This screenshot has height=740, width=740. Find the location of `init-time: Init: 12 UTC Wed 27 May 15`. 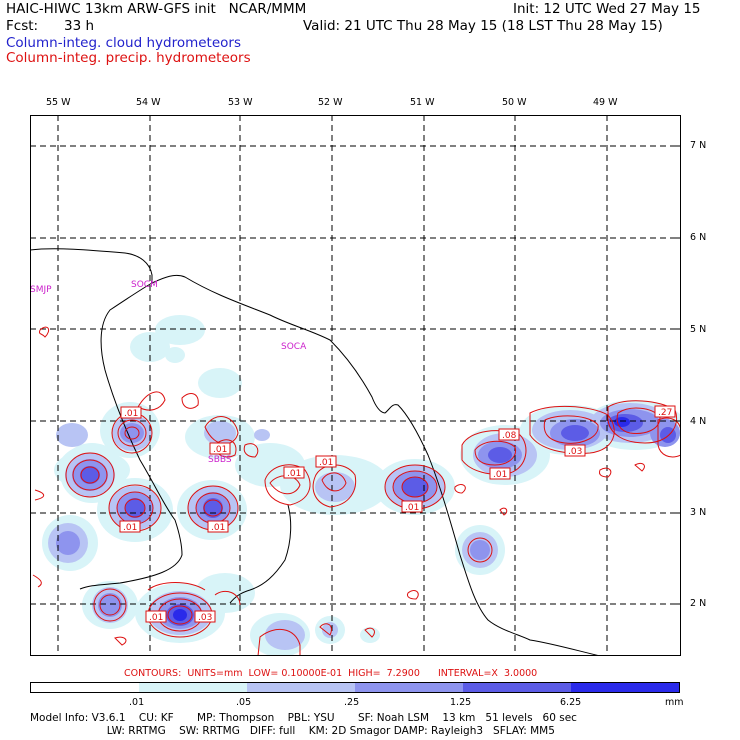

init-time: Init: 12 UTC Wed 27 May 15 is located at coordinates (607, 9).